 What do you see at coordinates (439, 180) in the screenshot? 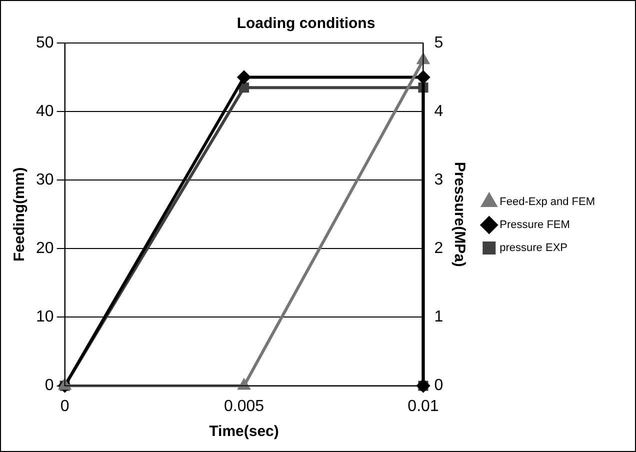
I see `y2-tick-label: 3` at bounding box center [439, 180].